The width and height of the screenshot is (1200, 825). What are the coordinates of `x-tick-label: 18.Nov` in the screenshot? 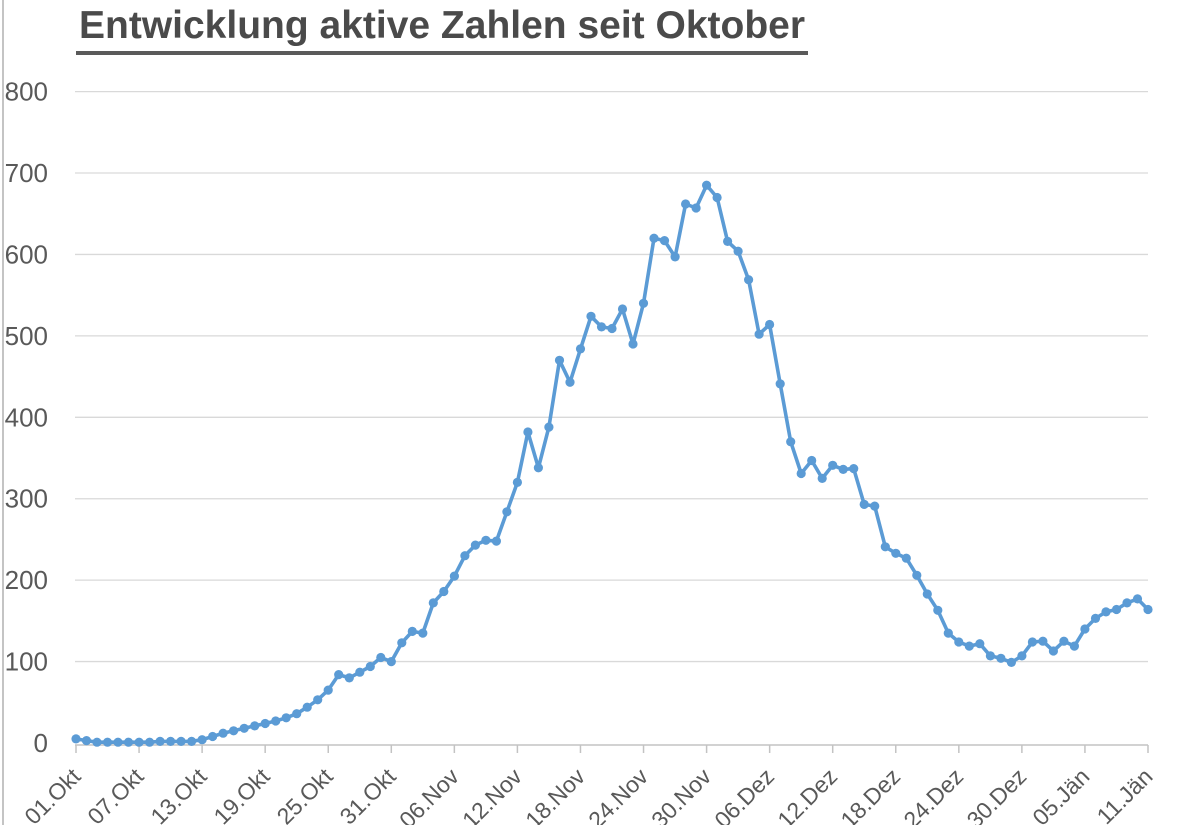 It's located at (555, 794).